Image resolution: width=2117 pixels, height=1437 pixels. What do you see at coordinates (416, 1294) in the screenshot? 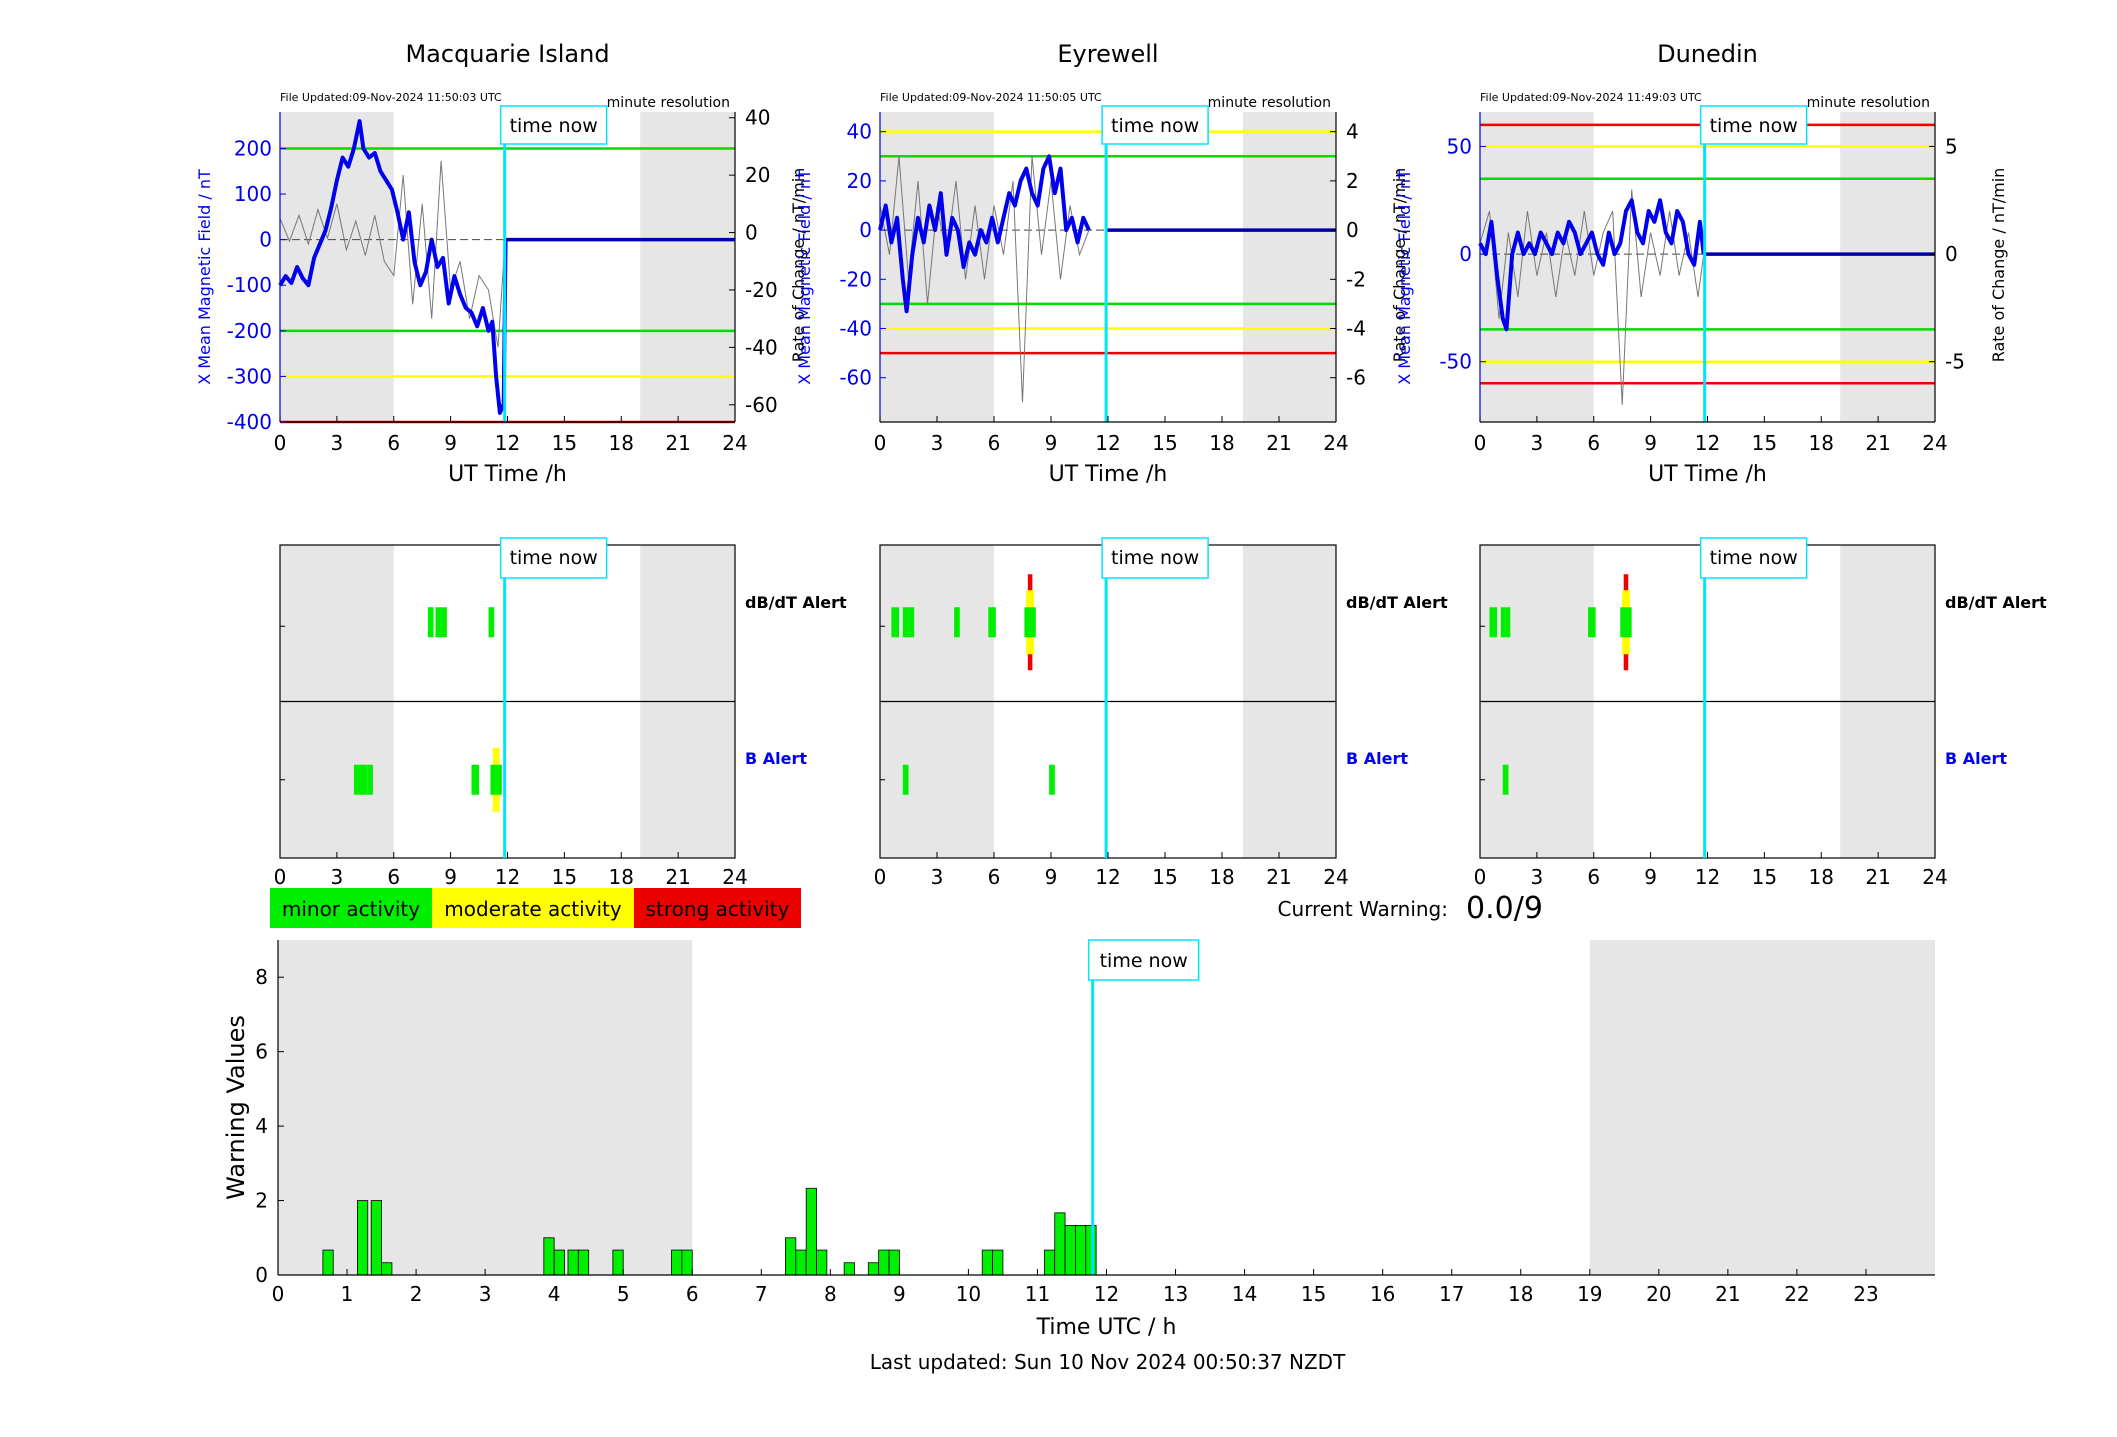
I see `warning-x-tick-label: 2` at bounding box center [416, 1294].